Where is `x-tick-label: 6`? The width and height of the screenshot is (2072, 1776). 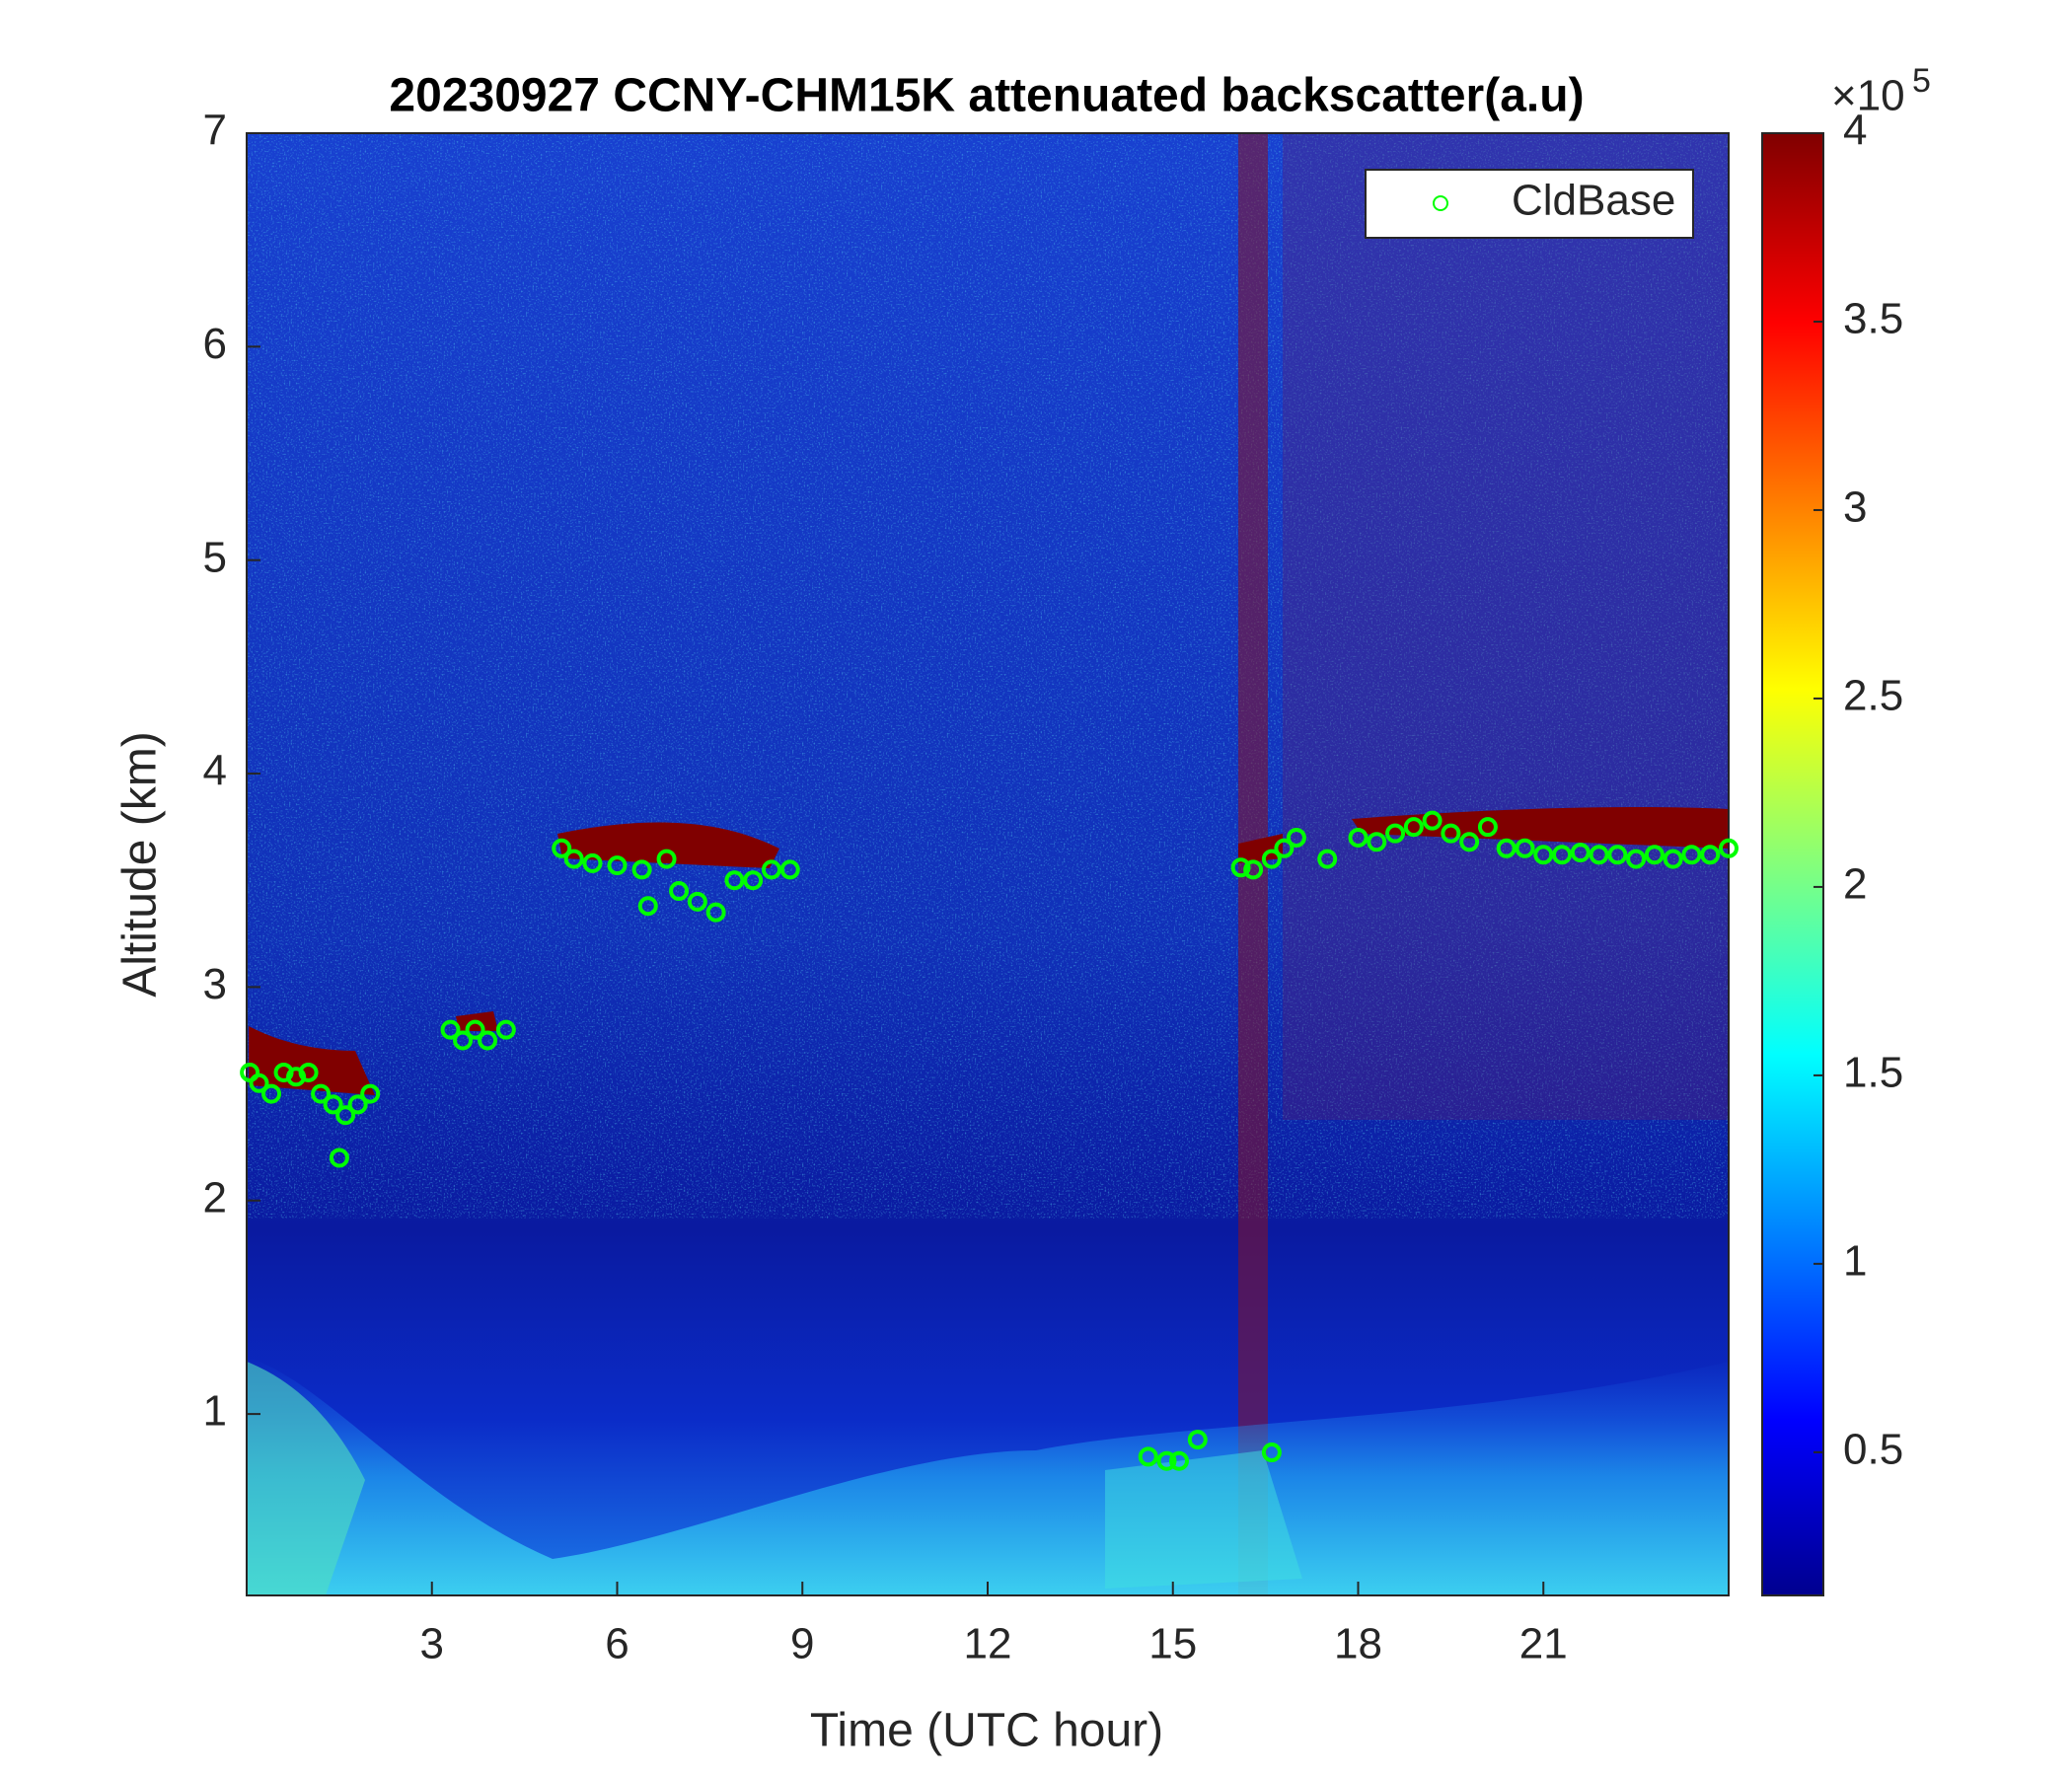
x-tick-label: 6 is located at coordinates (617, 1644).